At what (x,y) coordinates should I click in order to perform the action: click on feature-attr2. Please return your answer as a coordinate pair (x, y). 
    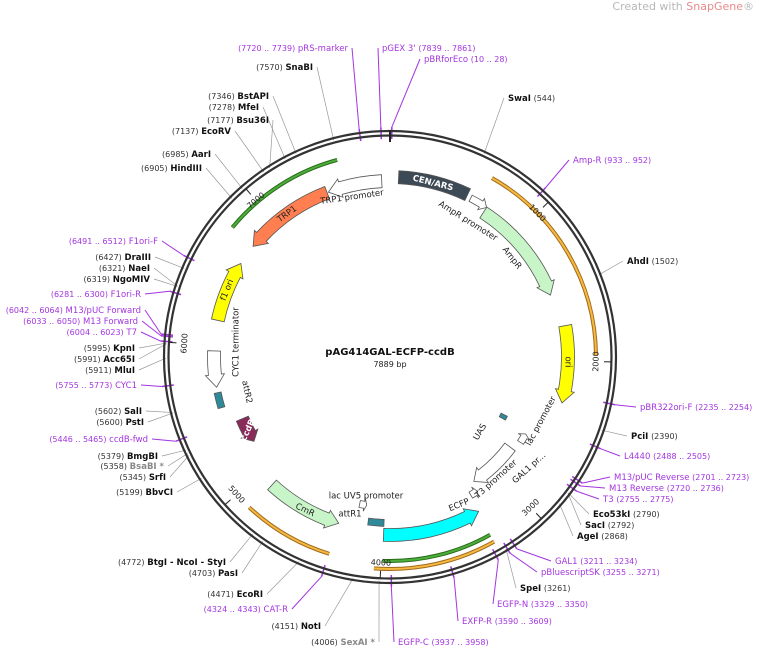
    Looking at the image, I should click on (219, 400).